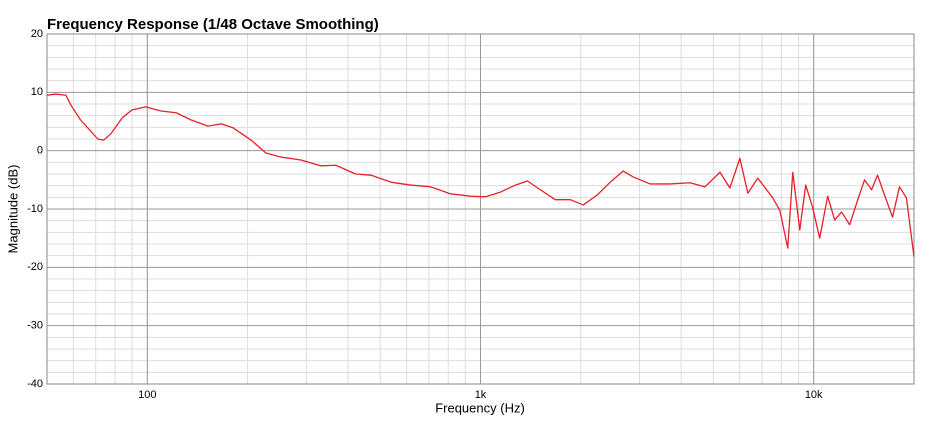 Image resolution: width=947 pixels, height=424 pixels. Describe the element at coordinates (814, 395) in the screenshot. I see `x-tick-label: 10k` at that location.